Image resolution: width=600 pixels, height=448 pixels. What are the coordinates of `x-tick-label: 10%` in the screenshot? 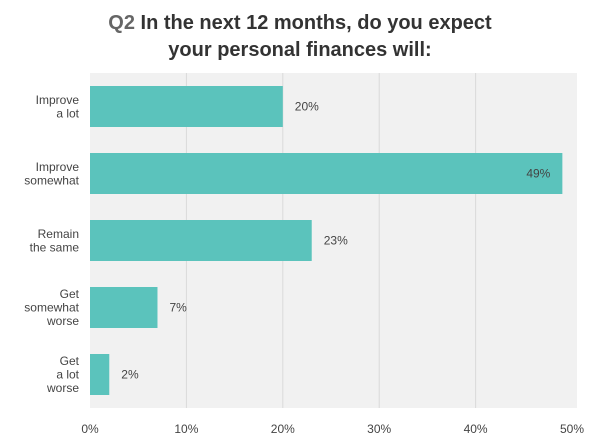 It's located at (186, 429).